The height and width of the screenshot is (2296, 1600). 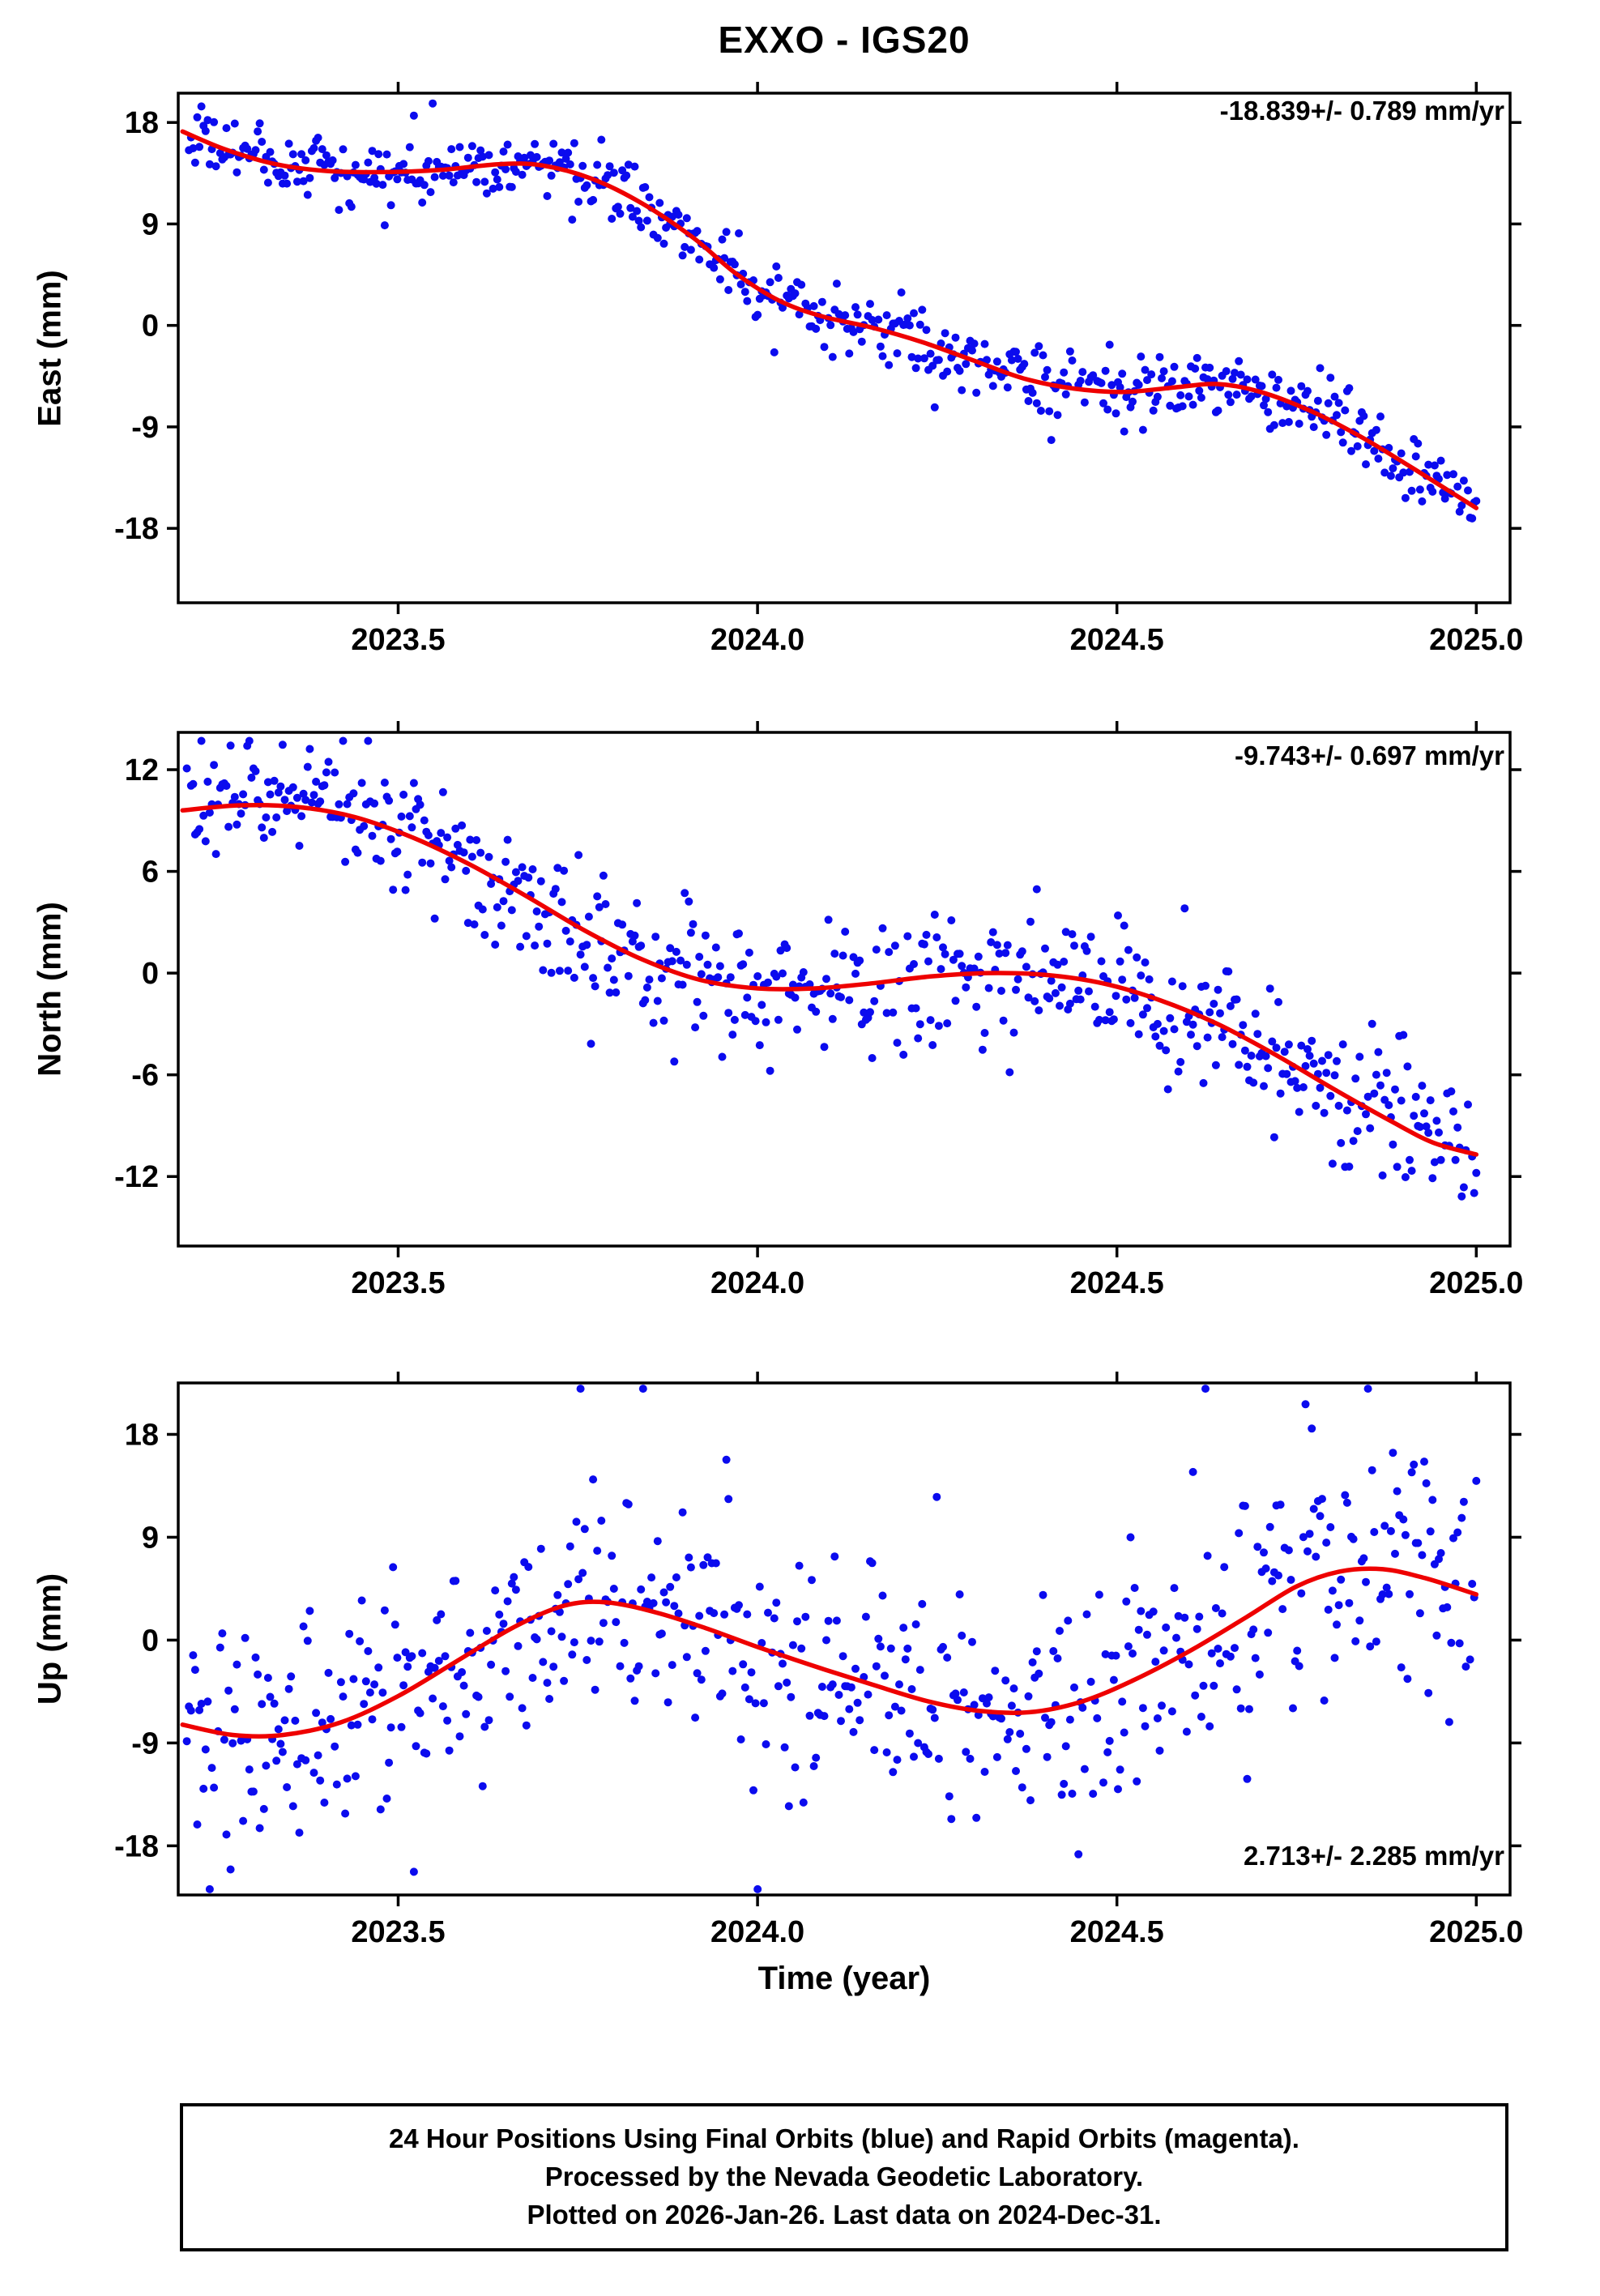 I want to click on y-tick-label: -12, so click(x=136, y=1177).